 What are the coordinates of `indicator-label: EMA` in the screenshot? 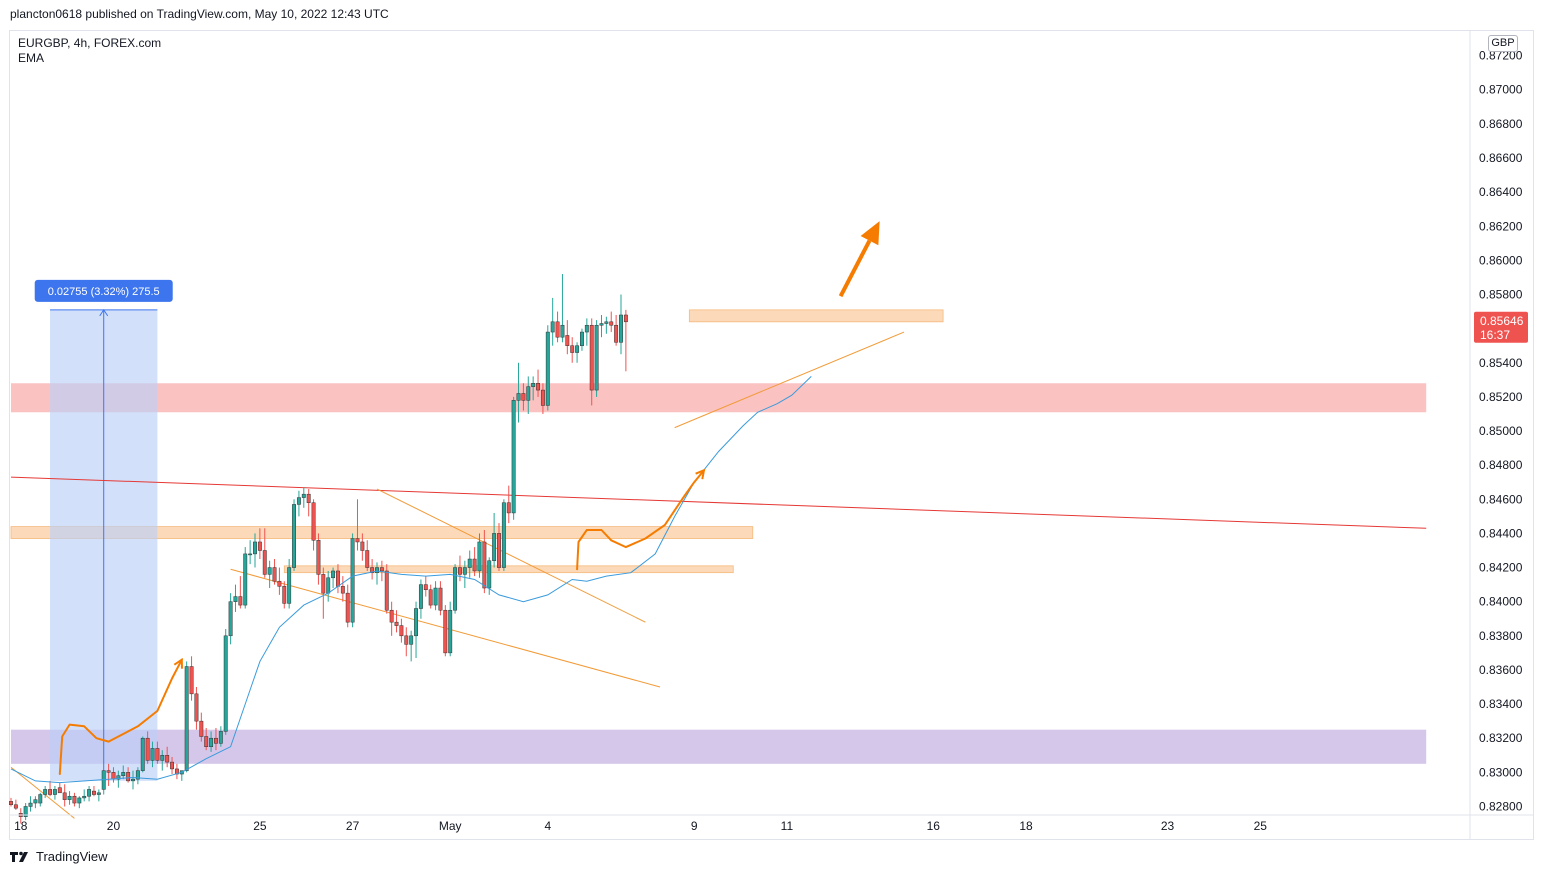 It's located at (31, 58).